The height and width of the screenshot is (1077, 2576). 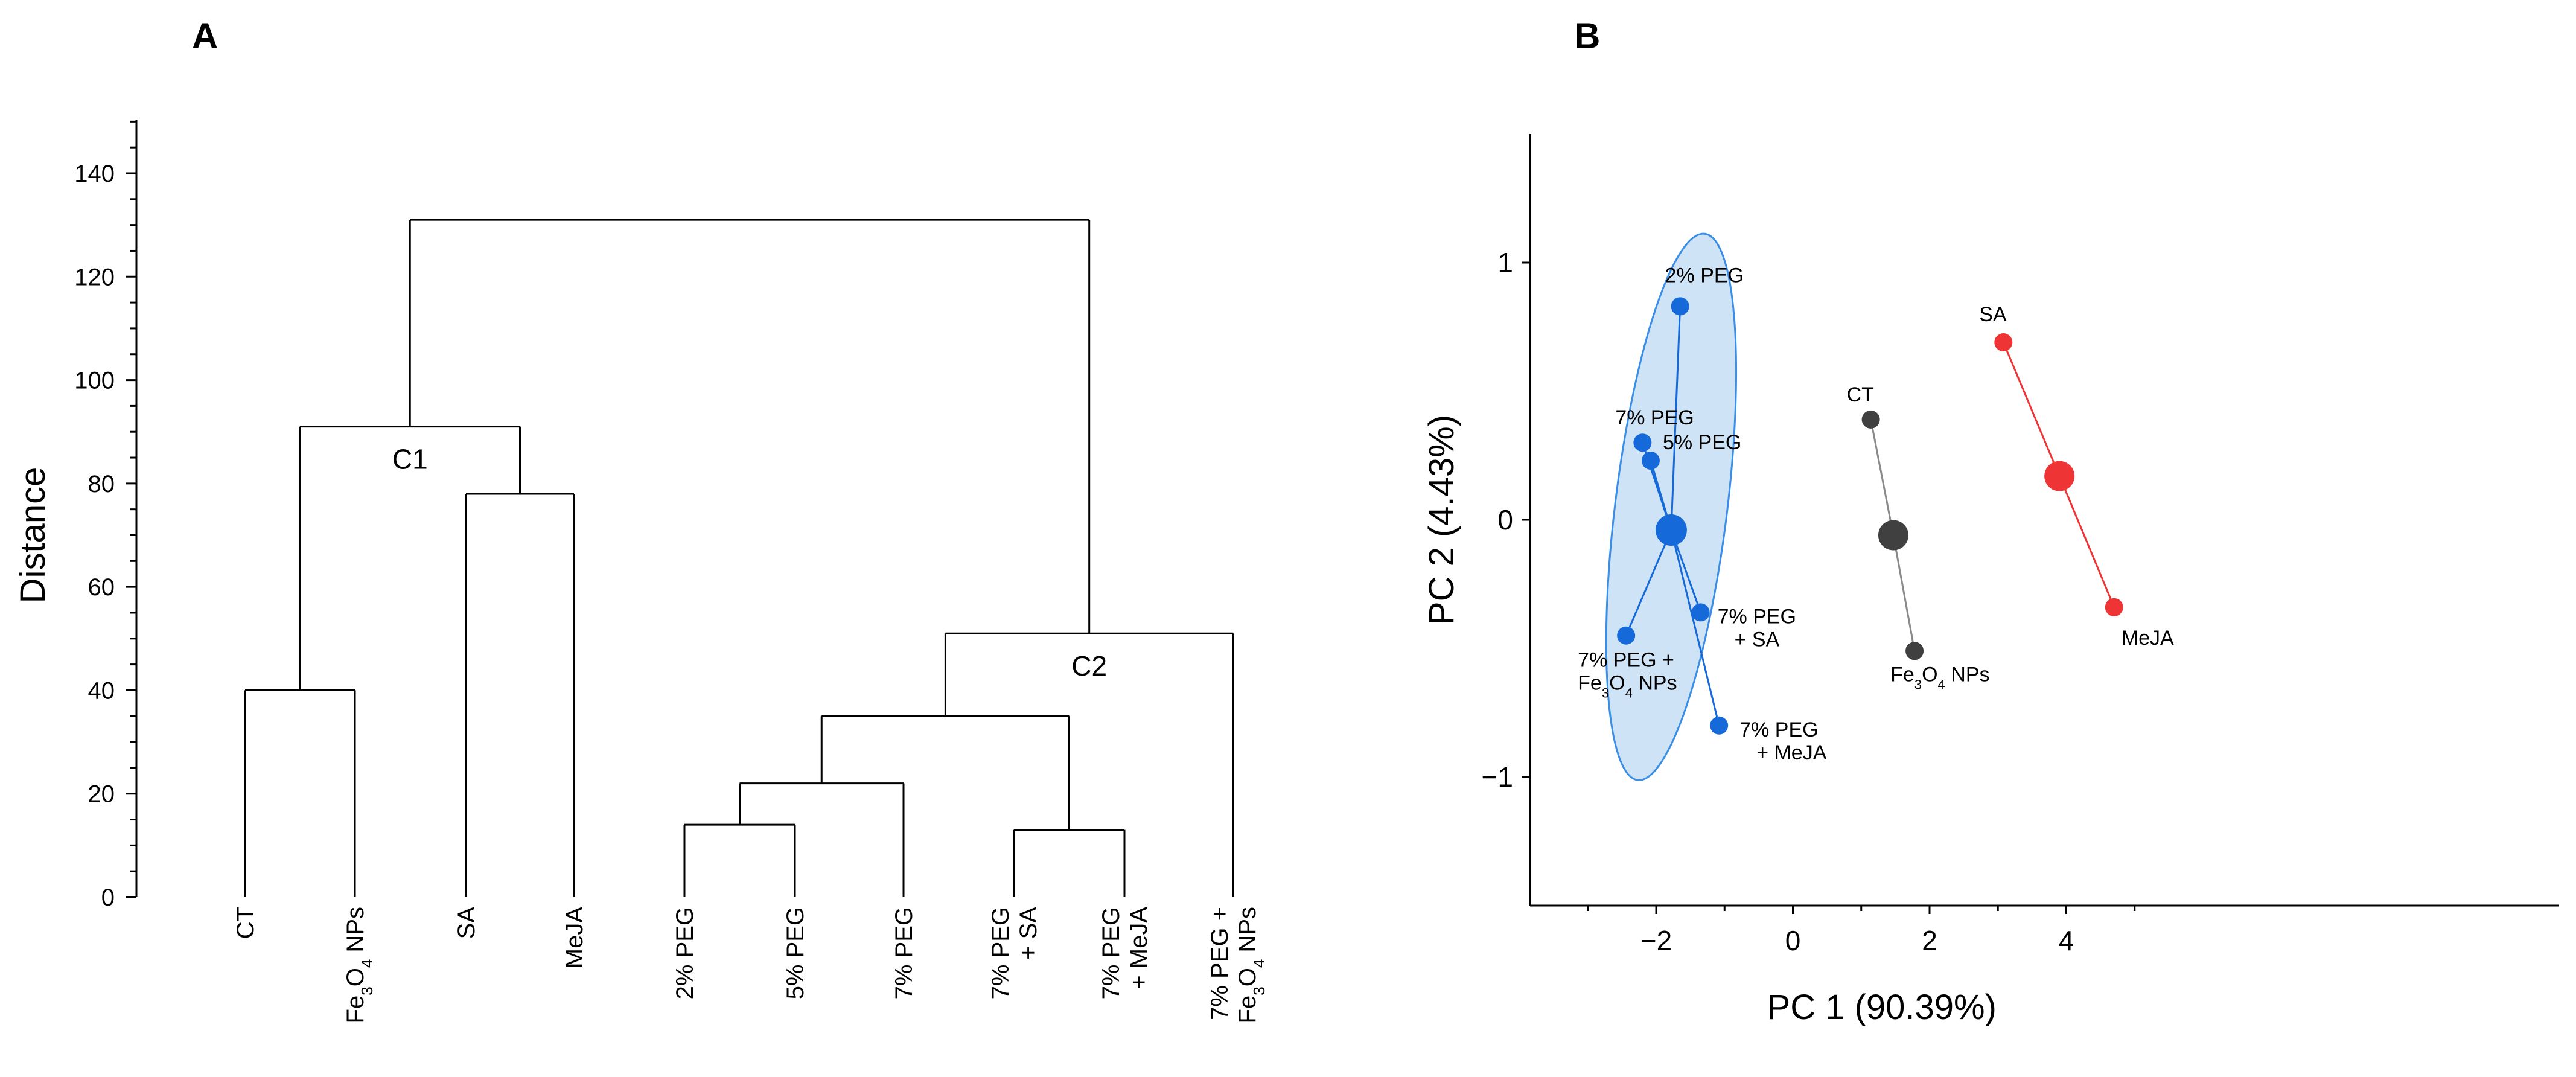 What do you see at coordinates (795, 953) in the screenshot?
I see `leaf-label: 5% PEG` at bounding box center [795, 953].